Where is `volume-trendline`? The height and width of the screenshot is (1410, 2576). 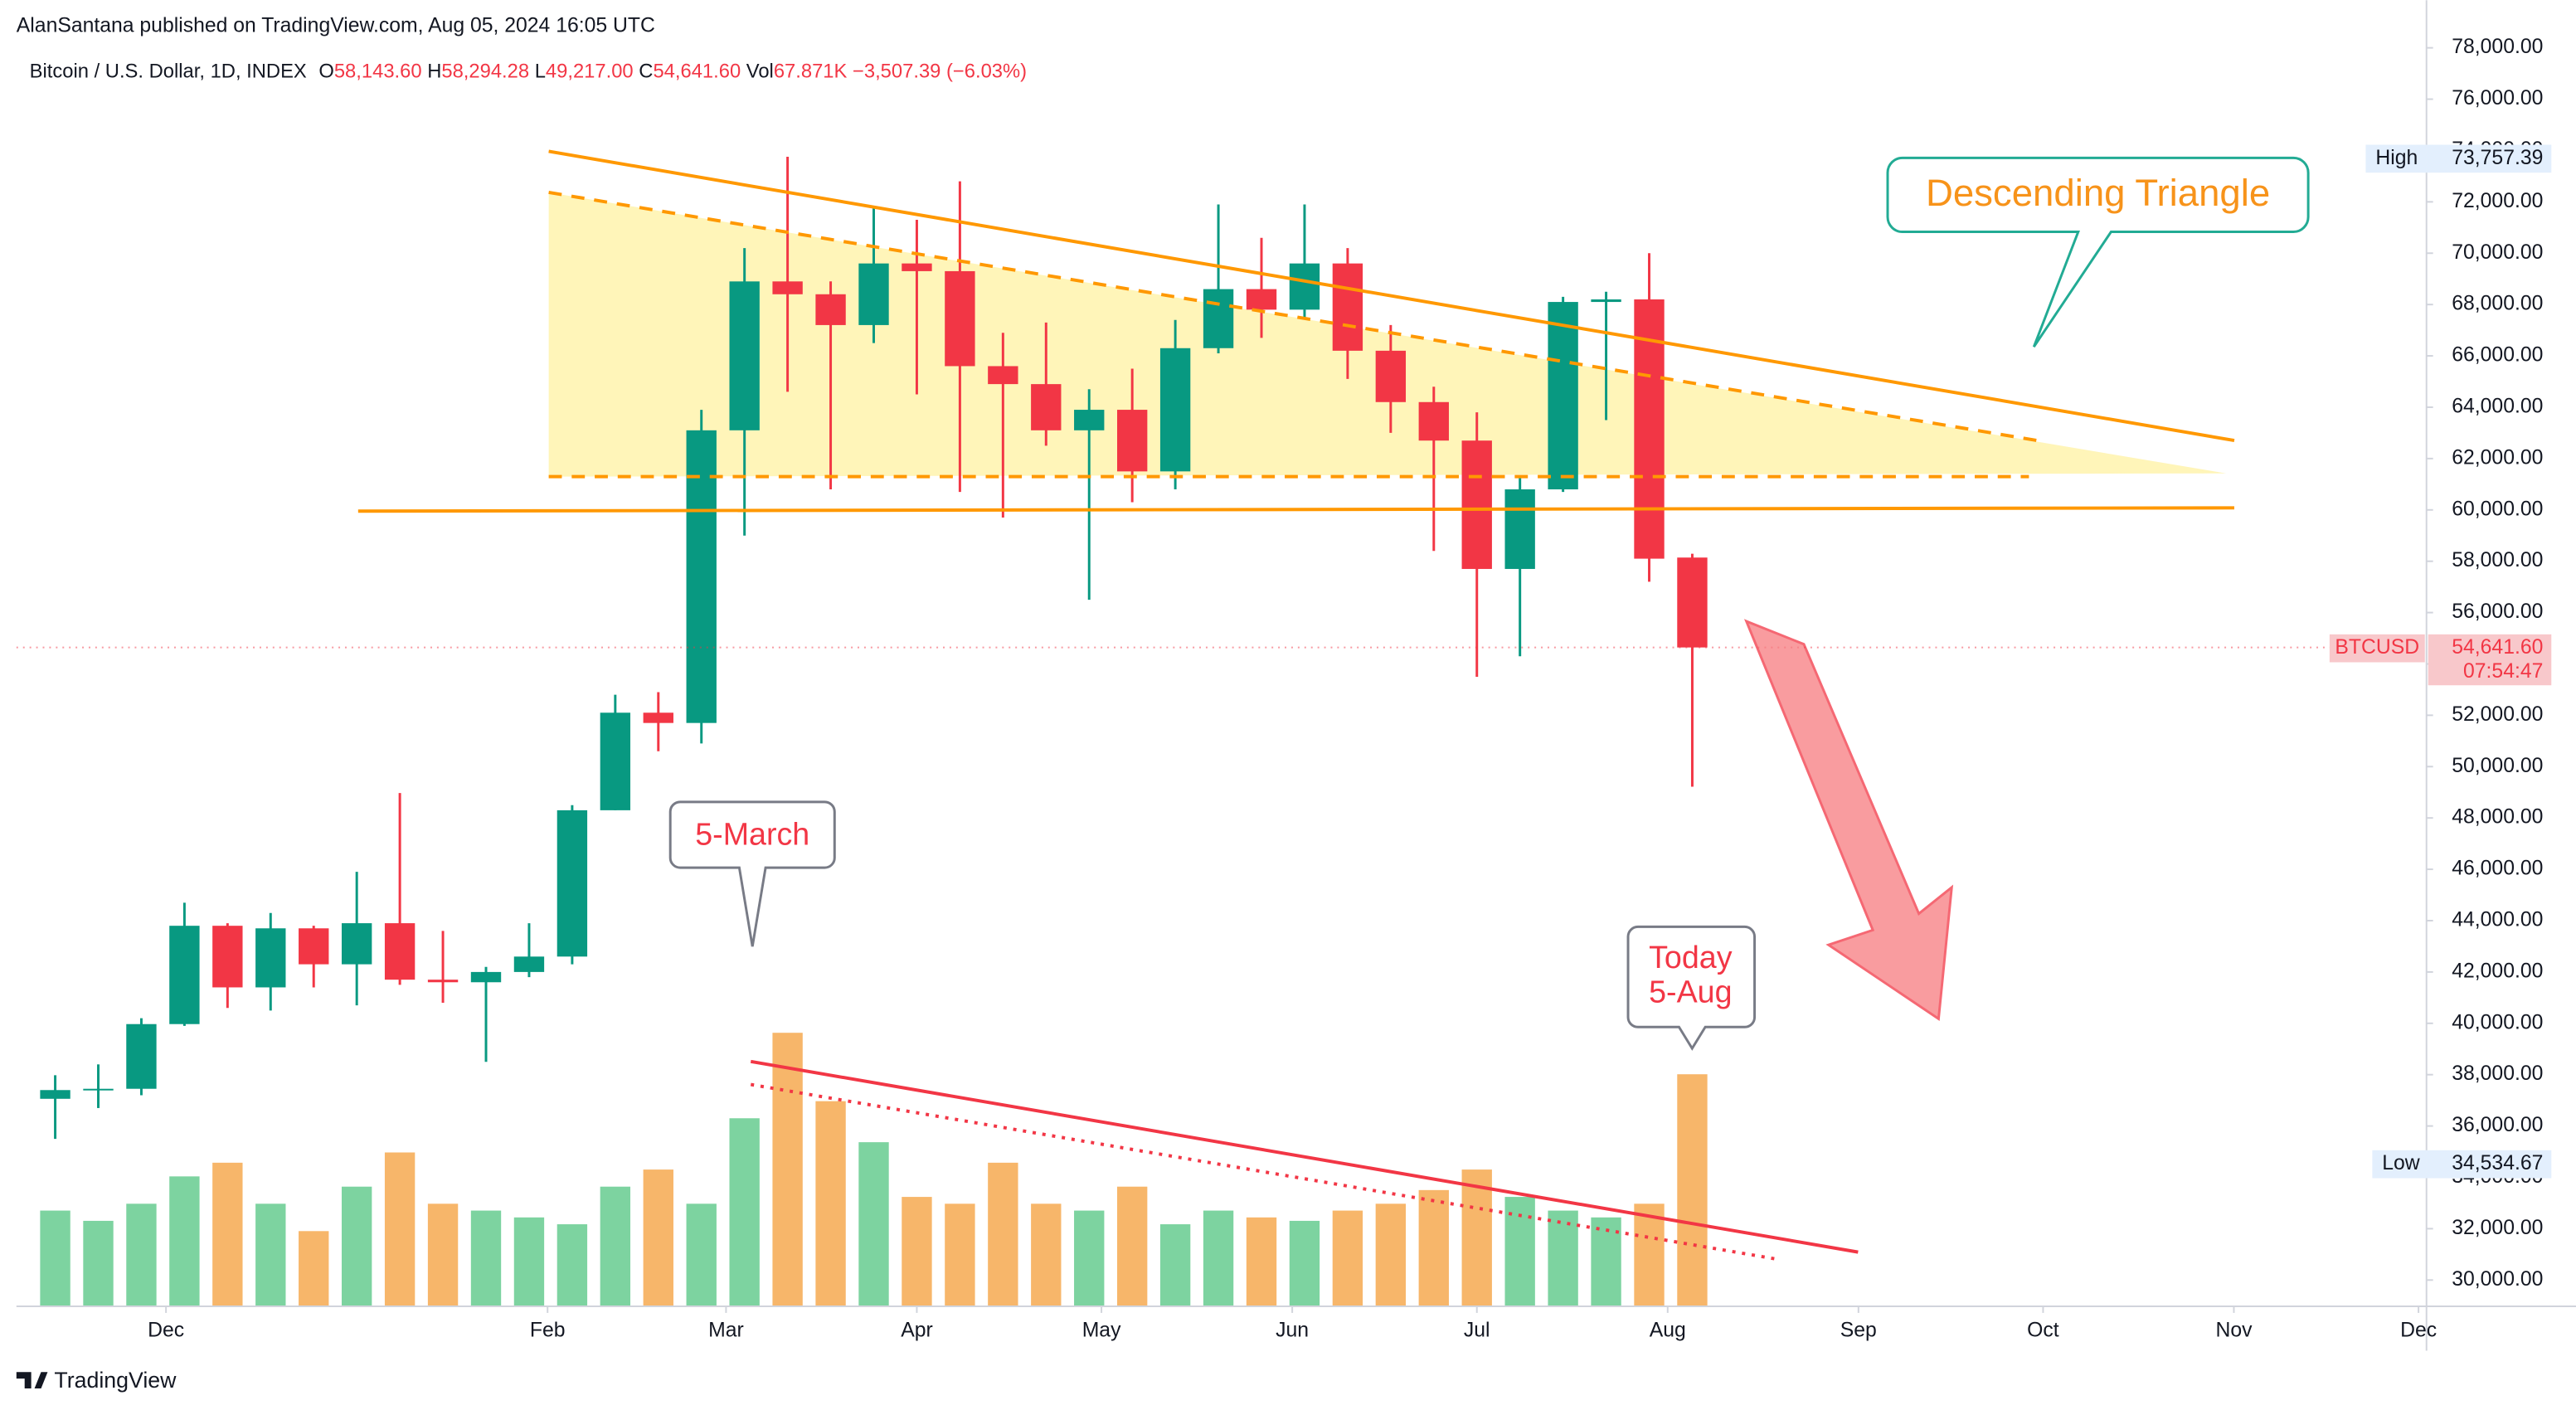 volume-trendline is located at coordinates (1304, 1156).